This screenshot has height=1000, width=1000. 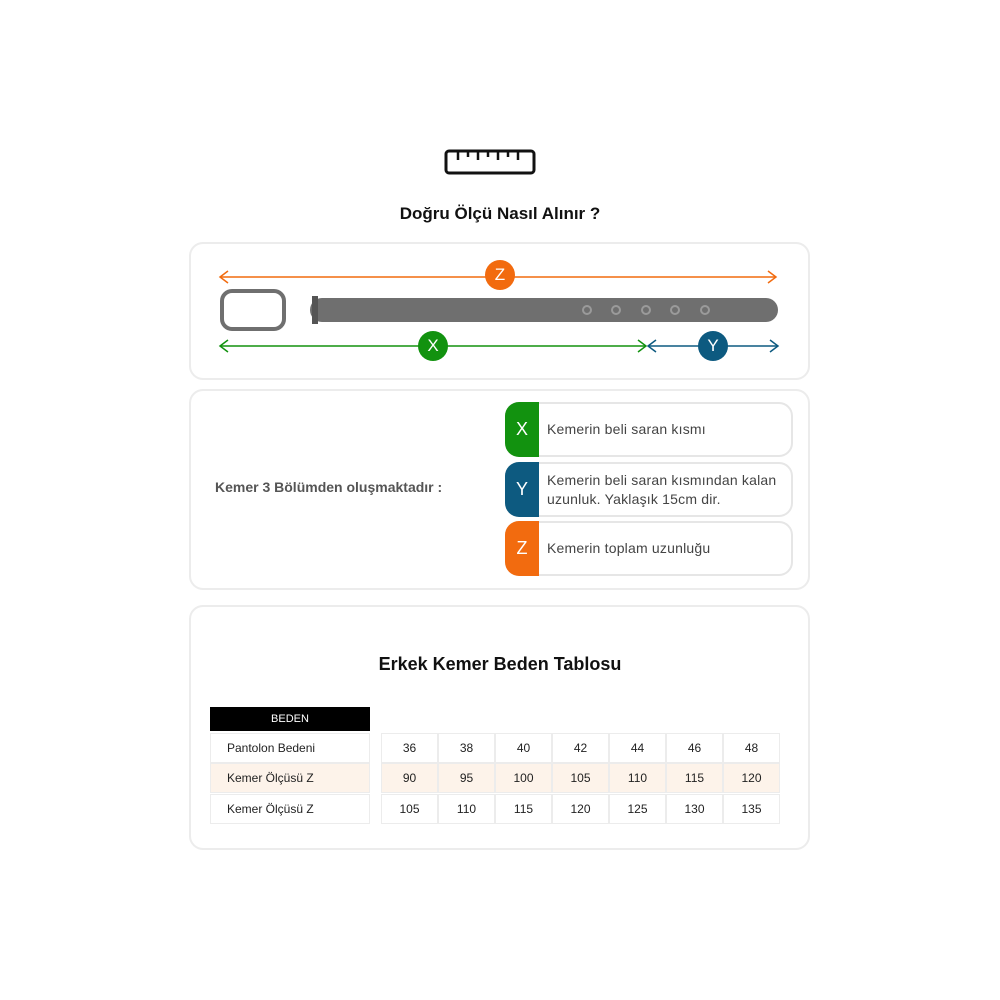 I want to click on z-tab: Z, so click(x=522, y=548).